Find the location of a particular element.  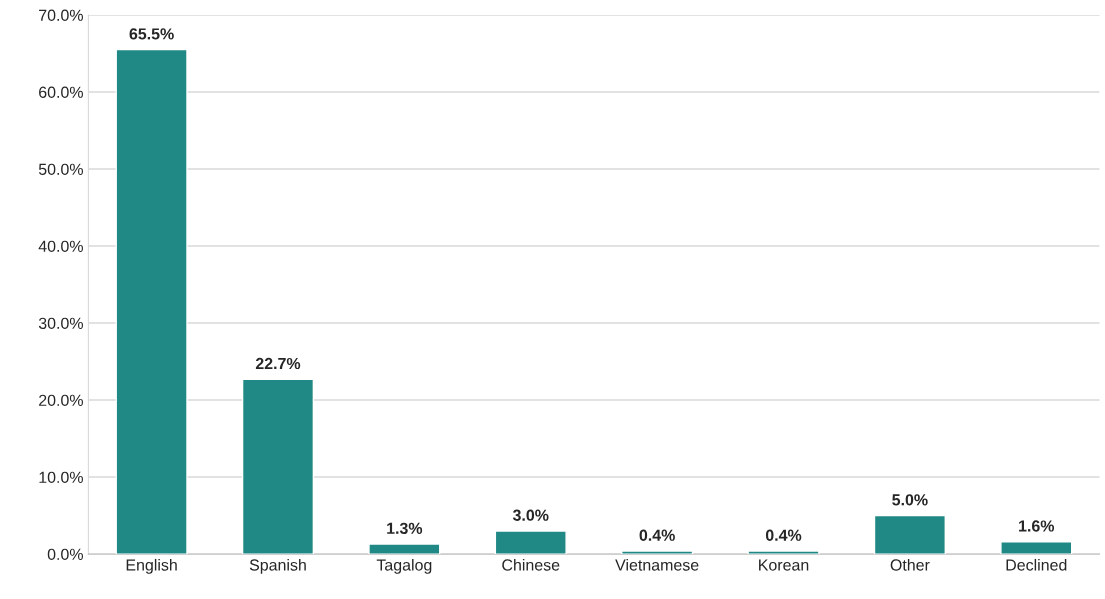

x-tick-label: Korean is located at coordinates (784, 565).